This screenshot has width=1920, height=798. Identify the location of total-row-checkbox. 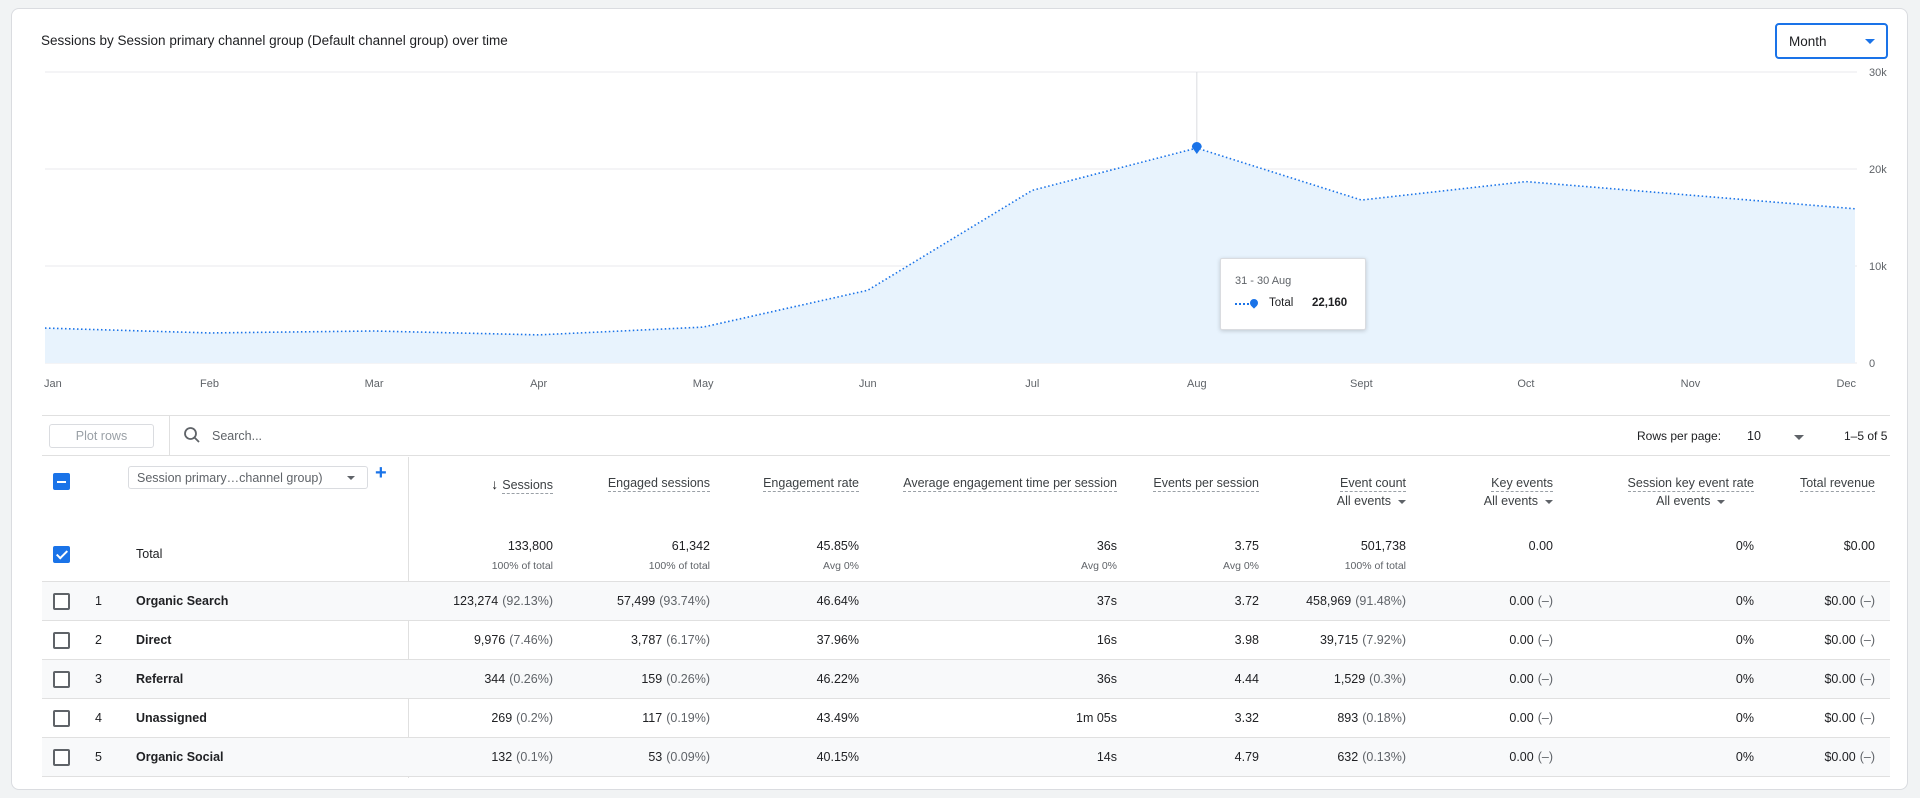
(61, 554).